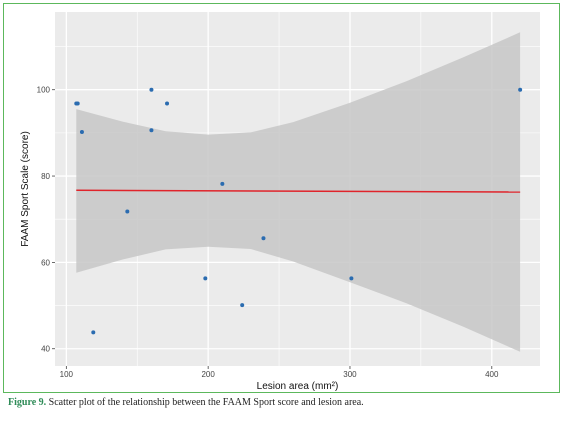 The height and width of the screenshot is (422, 567). Describe the element at coordinates (46, 220) in the screenshot. I see `y-axis-ticks: 40 60 80 100` at that location.